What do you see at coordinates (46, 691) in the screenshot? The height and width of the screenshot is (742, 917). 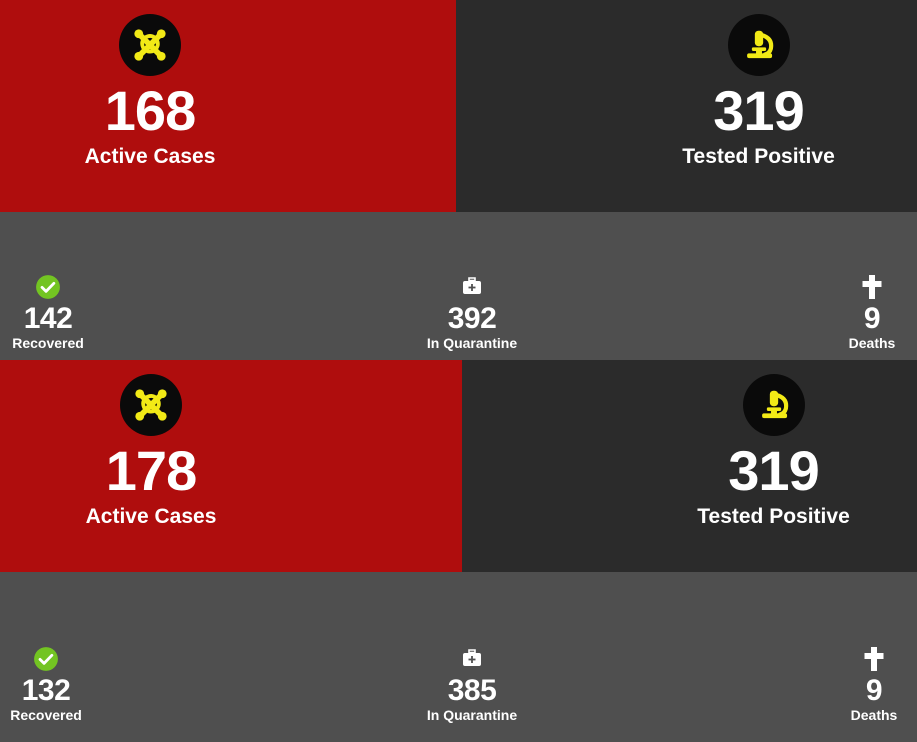 I see `recovered-value: 132` at bounding box center [46, 691].